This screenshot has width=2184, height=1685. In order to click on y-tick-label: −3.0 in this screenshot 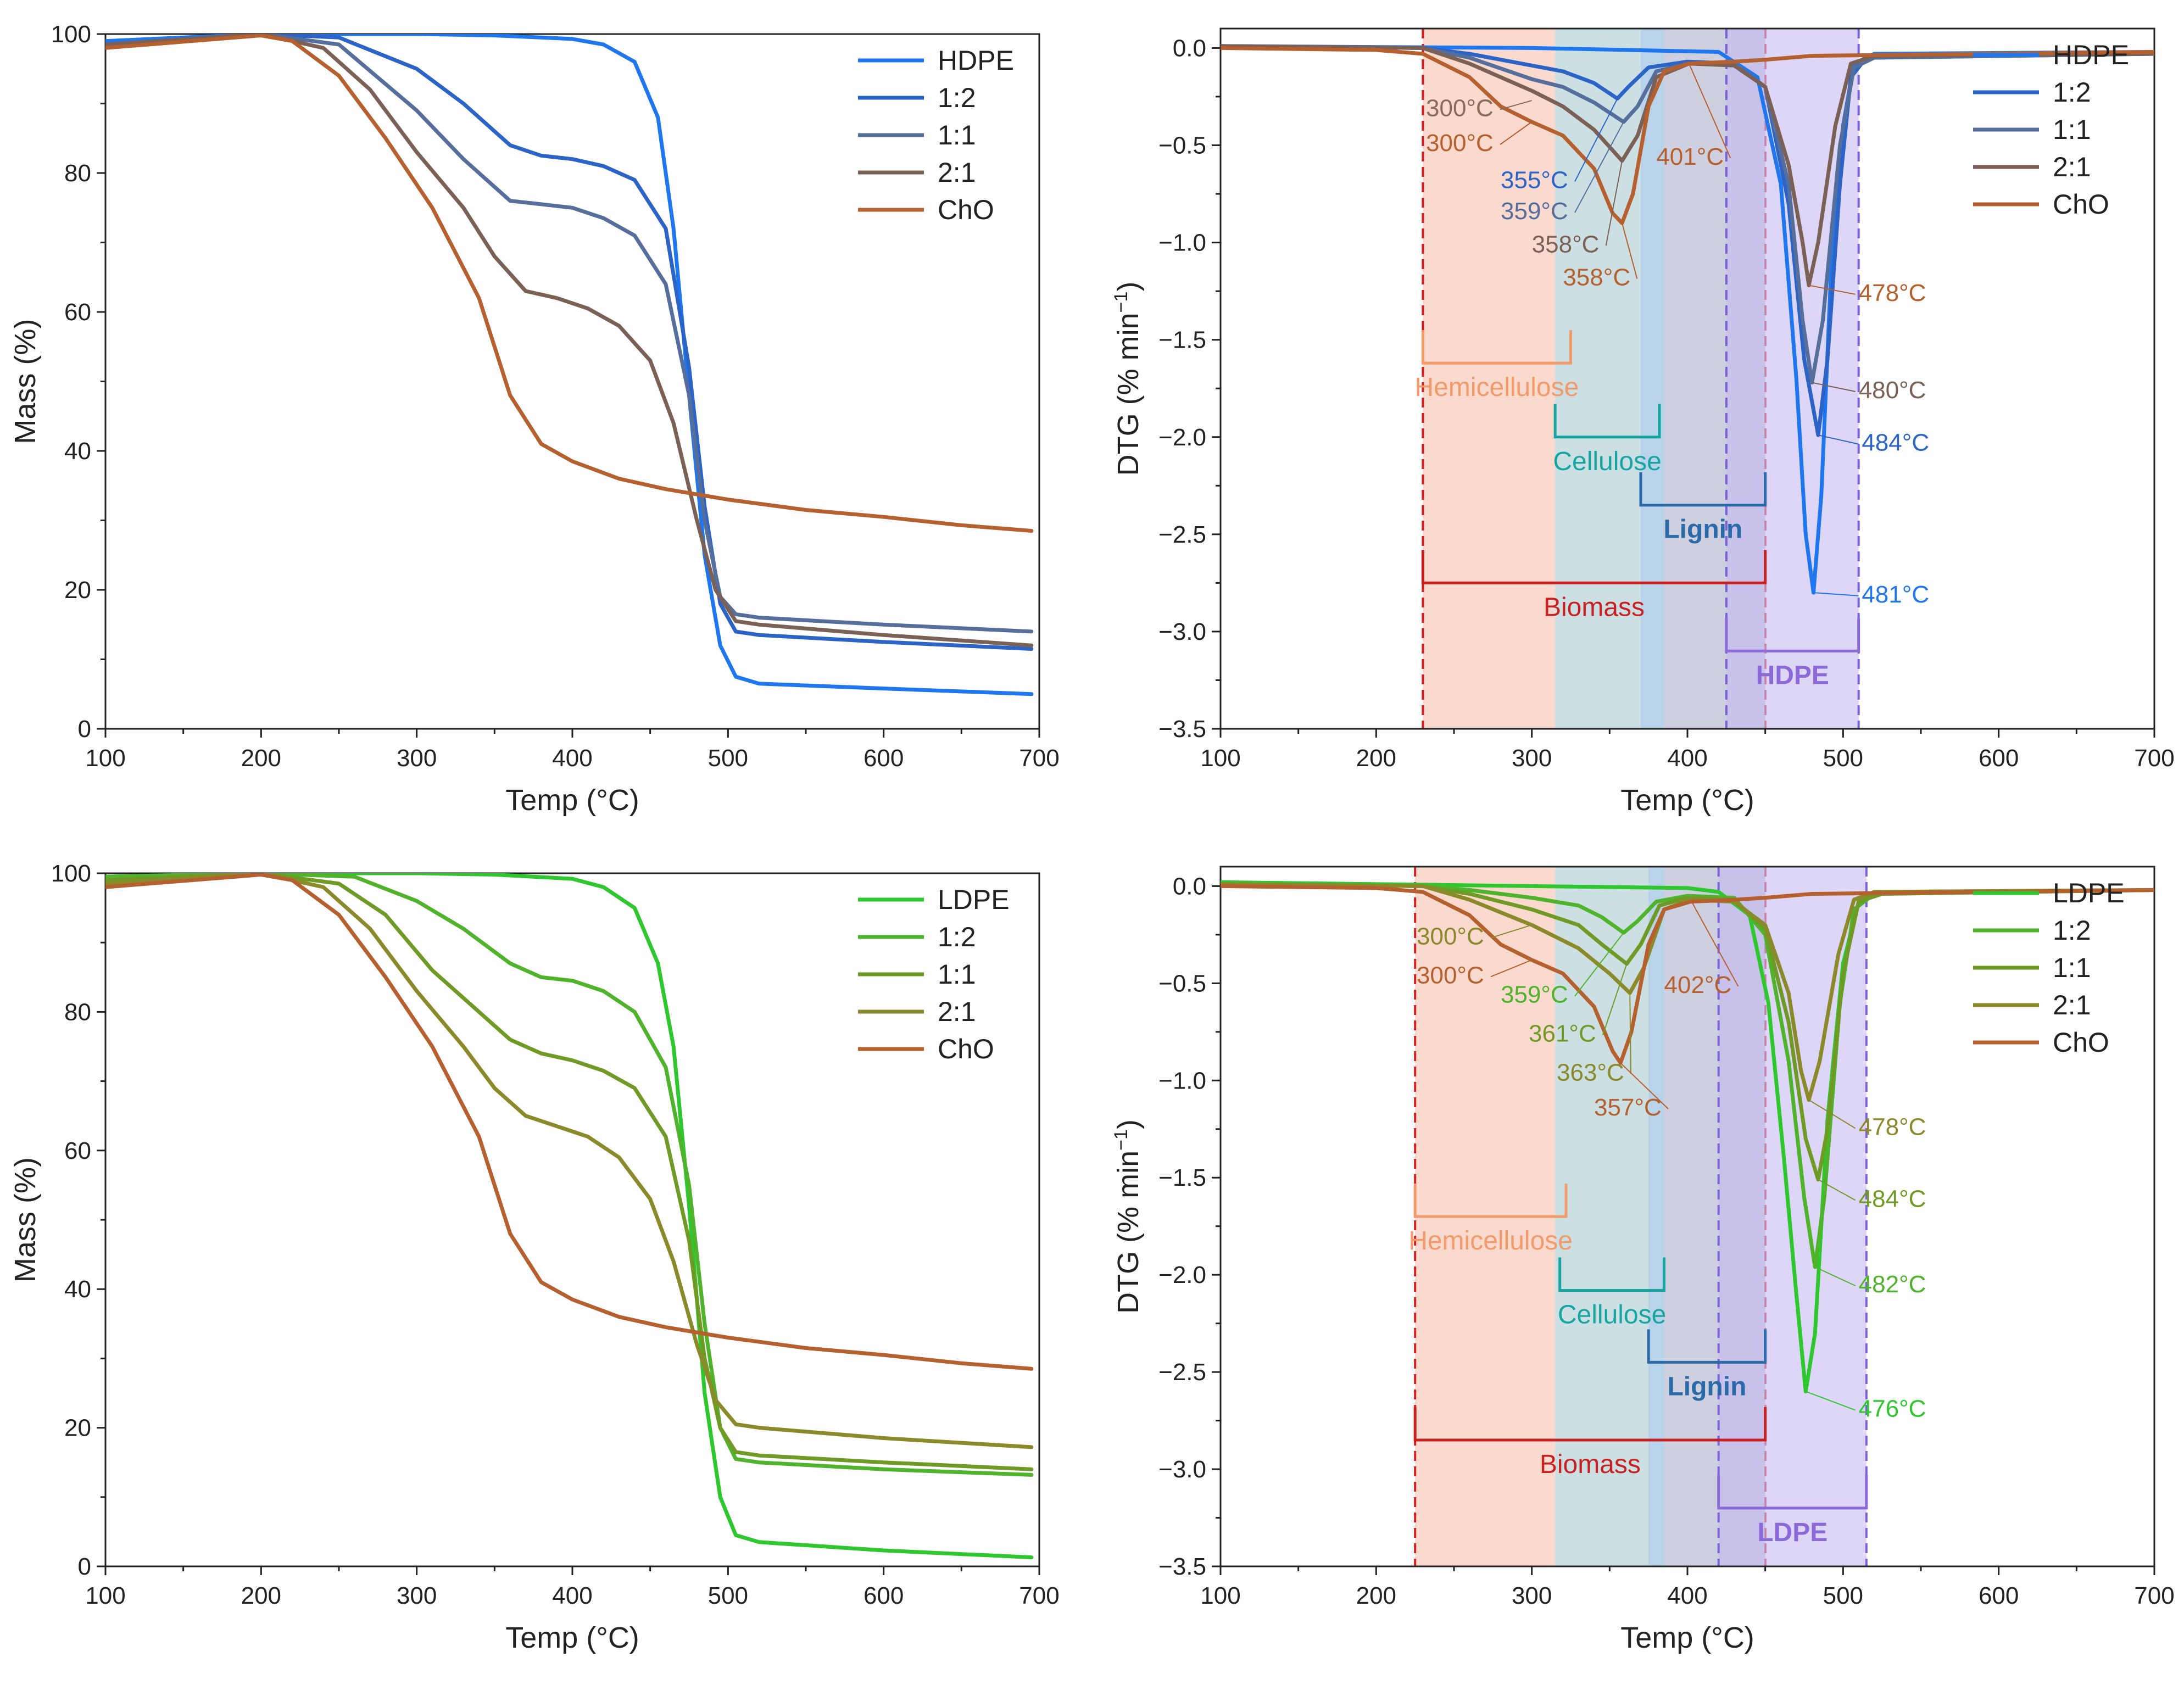, I will do `click(1182, 1469)`.